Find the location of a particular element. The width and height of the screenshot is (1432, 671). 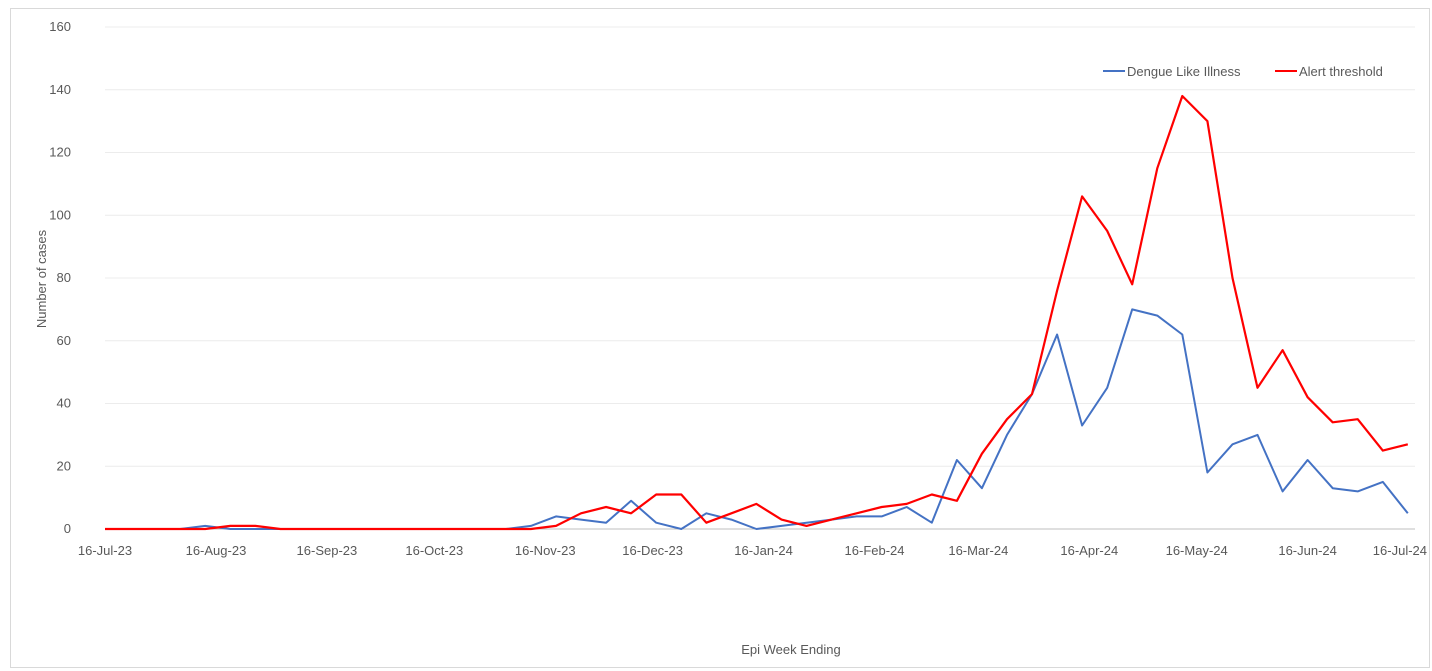

y-tick-label: 60 is located at coordinates (64, 340).